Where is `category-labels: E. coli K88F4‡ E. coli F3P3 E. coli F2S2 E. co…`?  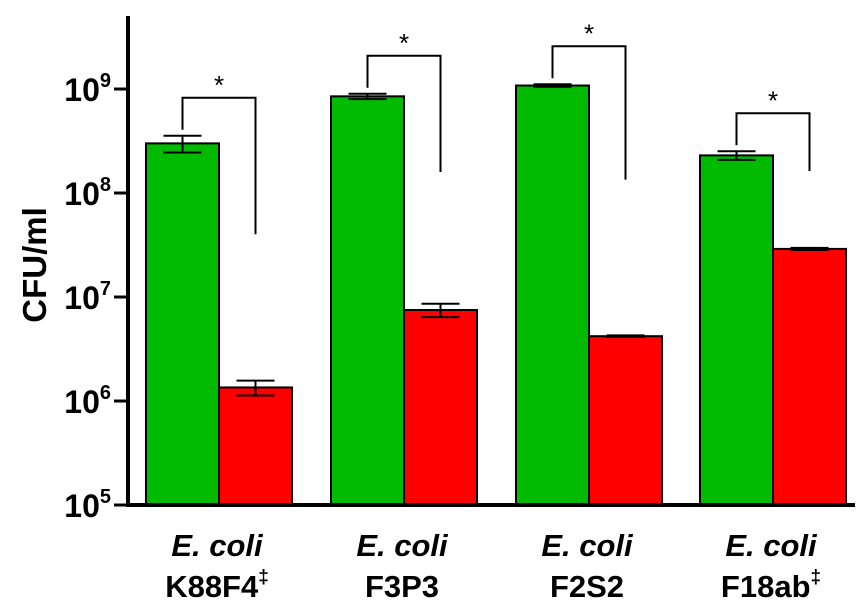 category-labels: E. coli K88F4‡ E. coli F3P3 E. coli F2S2 E. co… is located at coordinates (493, 566).